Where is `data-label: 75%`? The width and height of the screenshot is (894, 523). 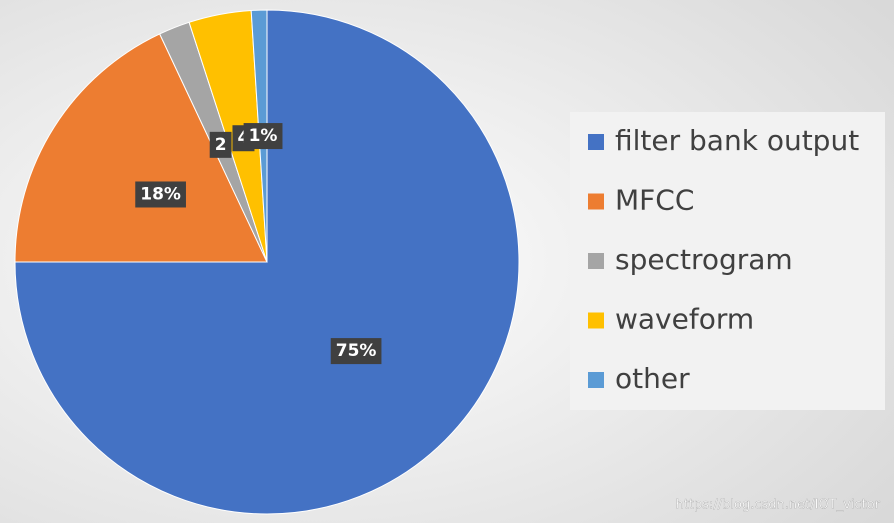 data-label: 75% is located at coordinates (356, 351).